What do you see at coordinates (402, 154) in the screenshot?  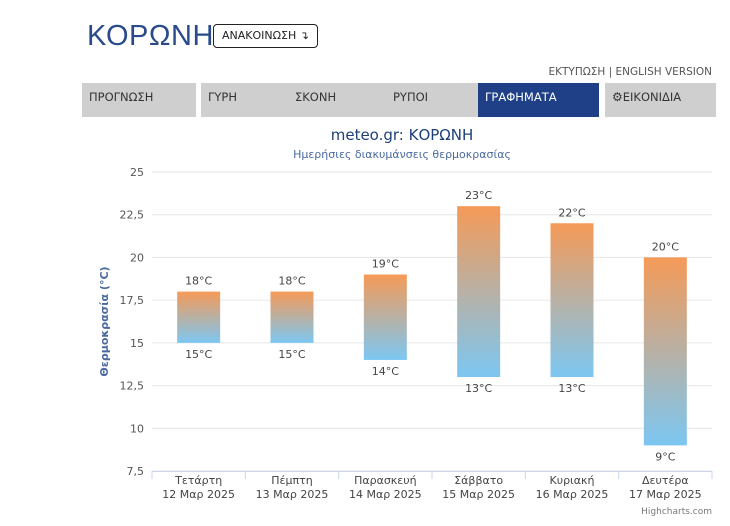 I see `chart-subtitle: Ημερήσιες διακυμάνσεις θερμοκρασίας` at bounding box center [402, 154].